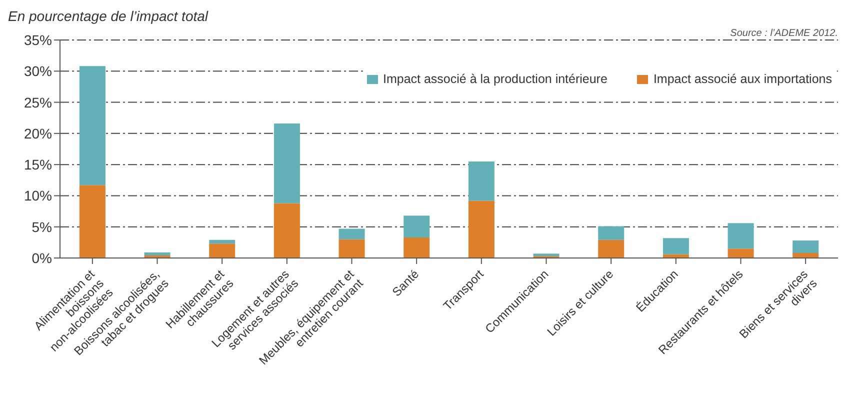 This screenshot has height=400, width=850. Describe the element at coordinates (109, 17) in the screenshot. I see `chart-title: En pourcentage de l’impact total` at that location.